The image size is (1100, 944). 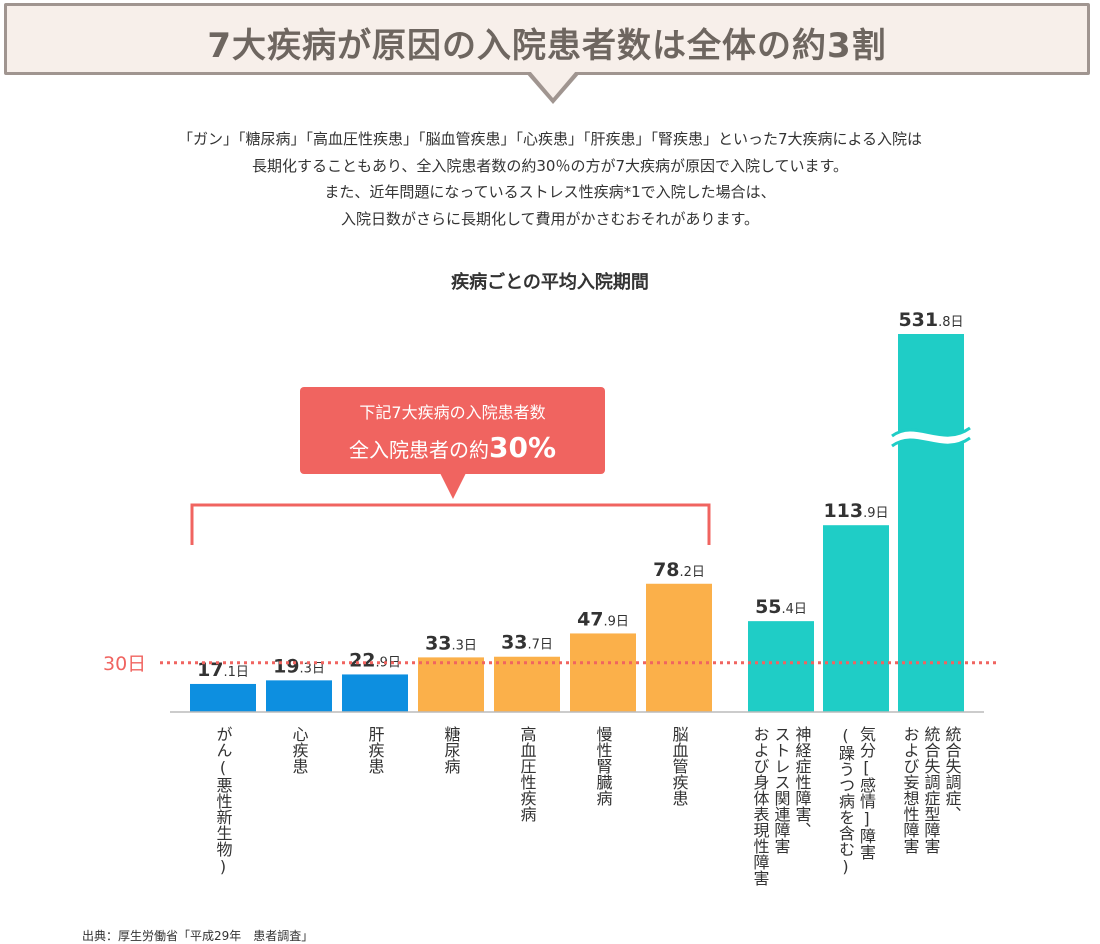 What do you see at coordinates (547, 46) in the screenshot?
I see `page-title: 7大疾病が原因の入院患者数は全体の約3割` at bounding box center [547, 46].